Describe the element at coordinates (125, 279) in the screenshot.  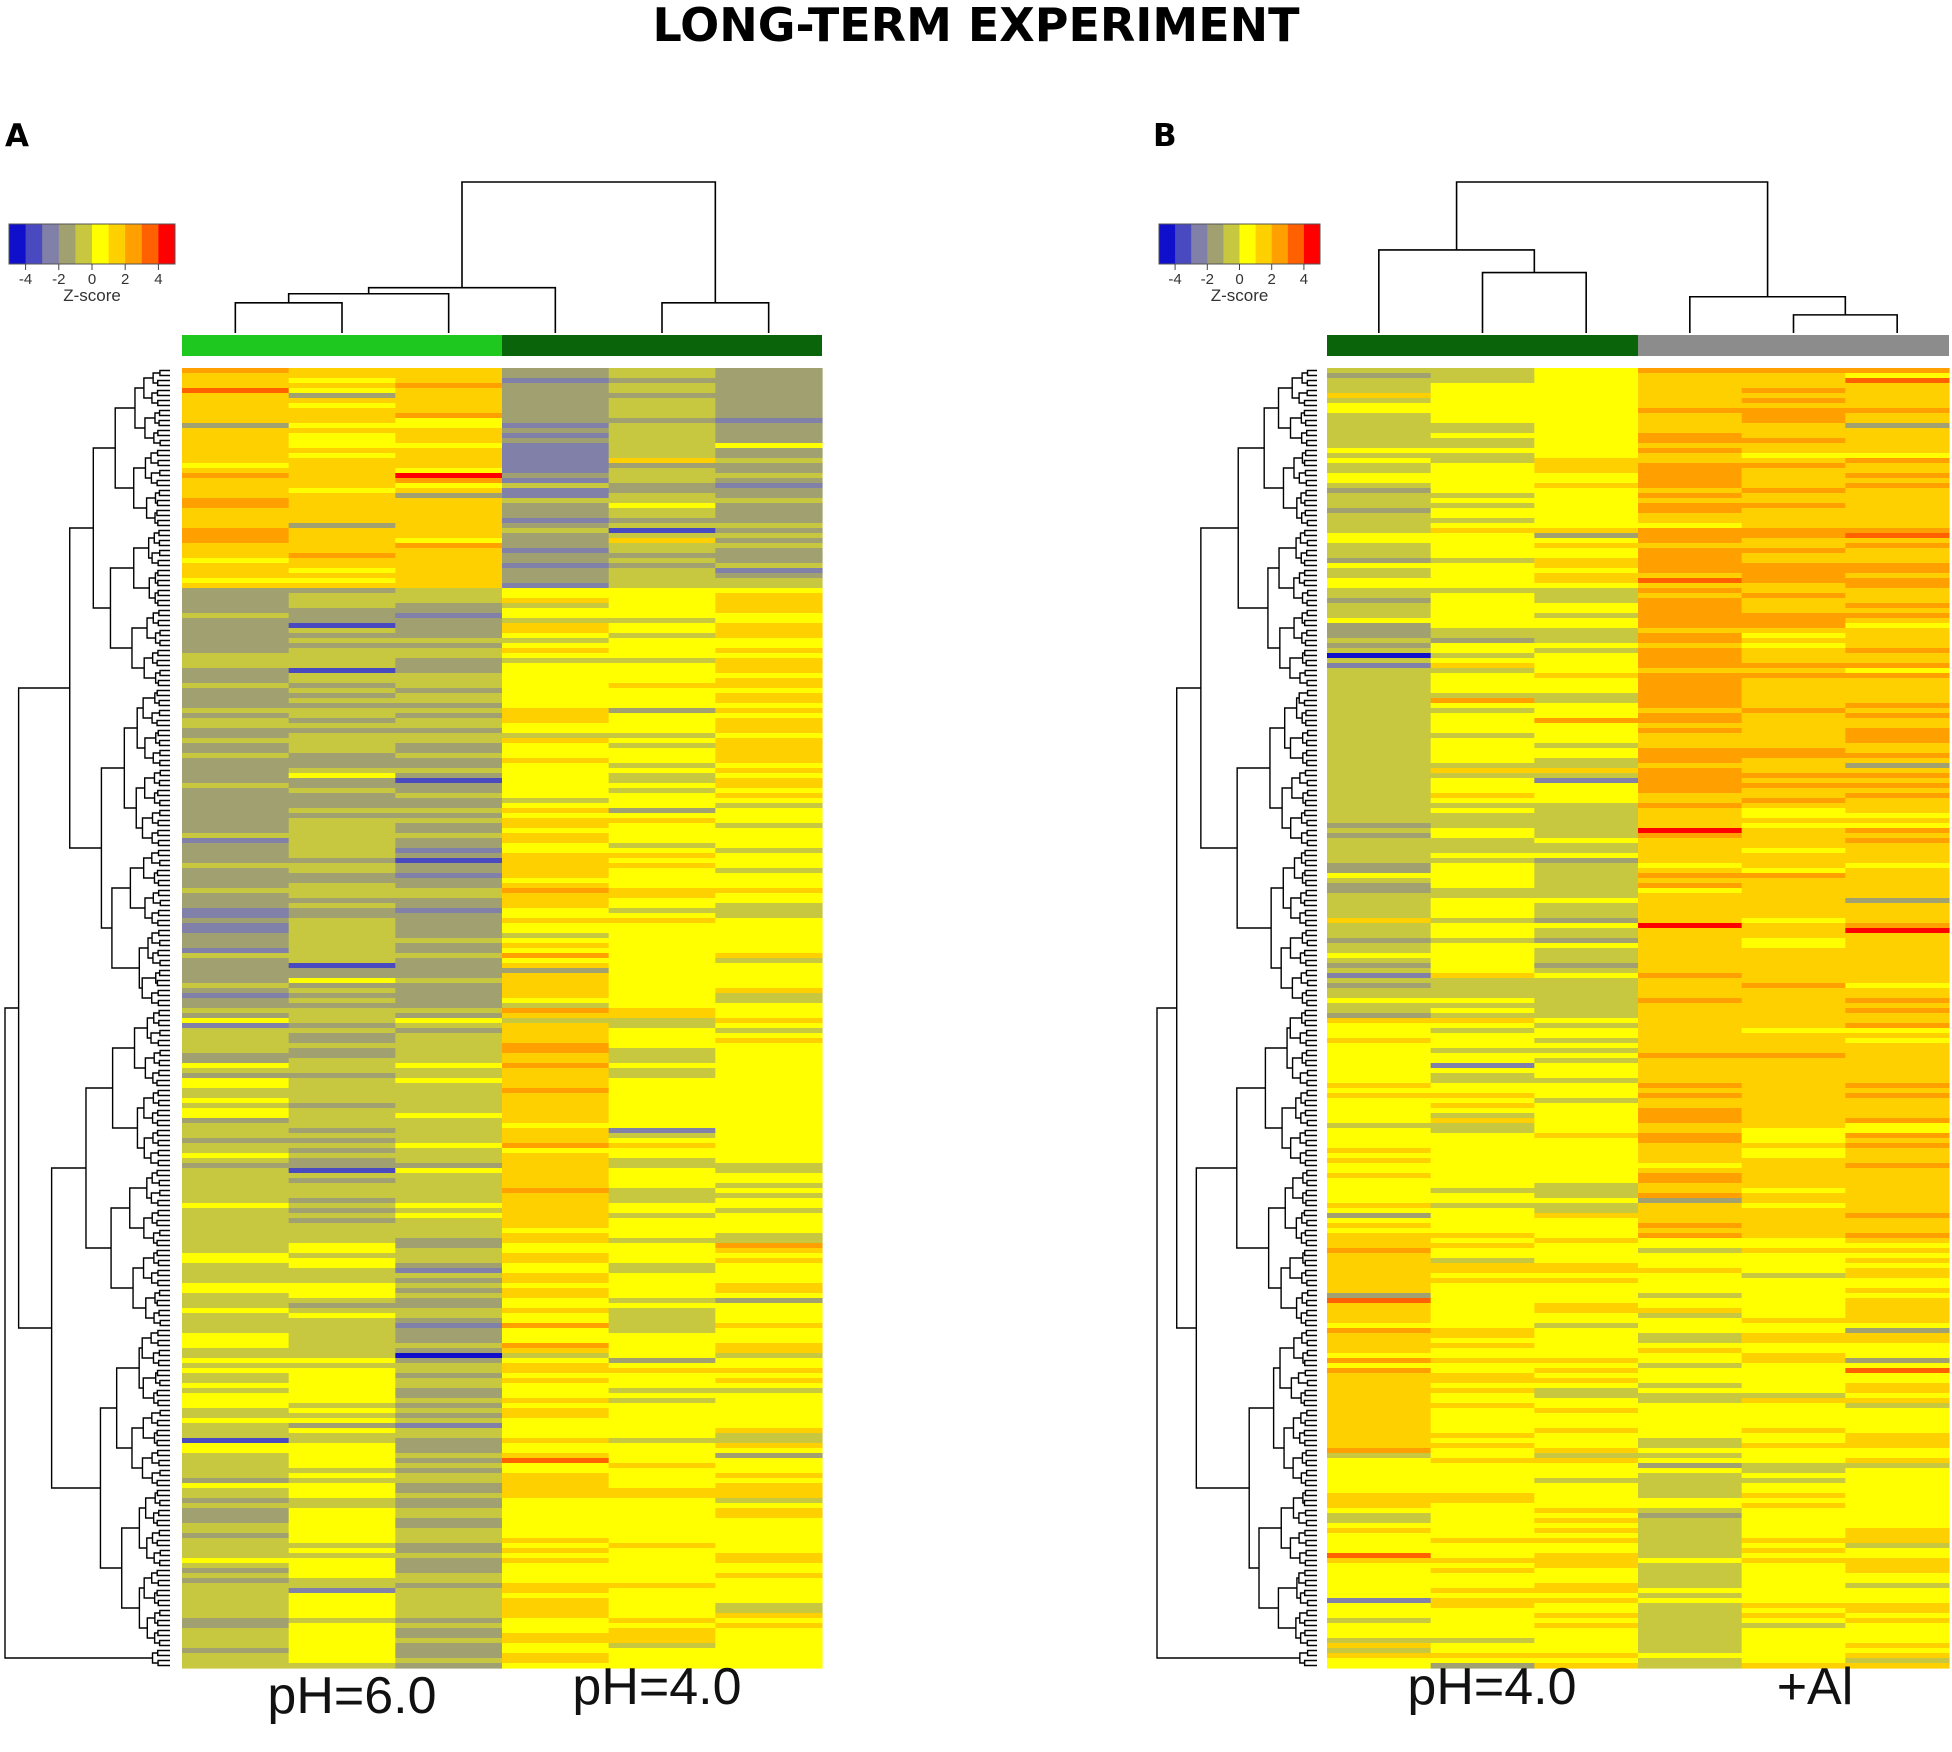
I see `color-key-tick-label: 2` at that location.